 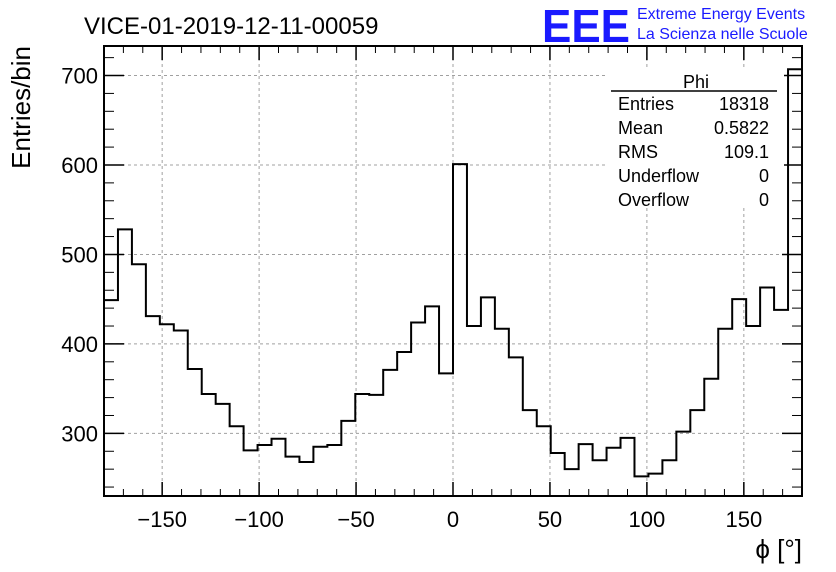 I want to click on y-tick-label: 300, so click(x=79, y=433).